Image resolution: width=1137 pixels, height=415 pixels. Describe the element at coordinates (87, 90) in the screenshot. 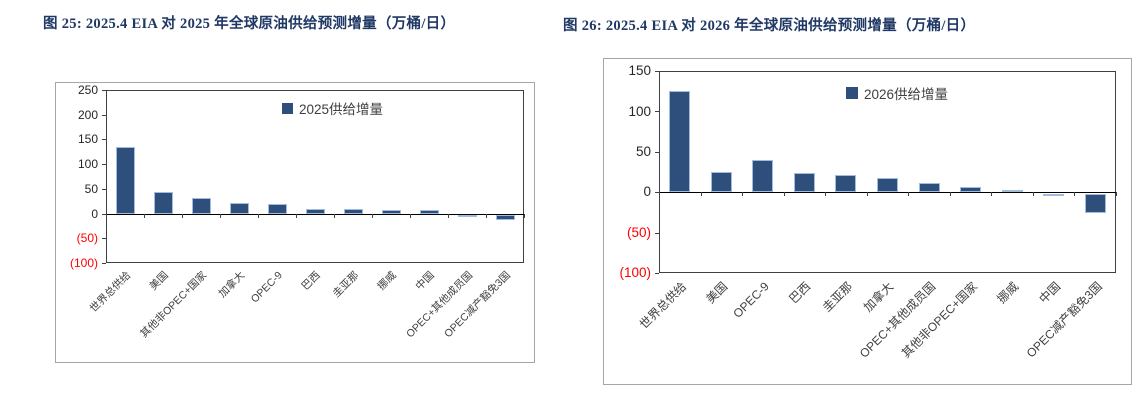

I see `y-tick-label: 250` at that location.